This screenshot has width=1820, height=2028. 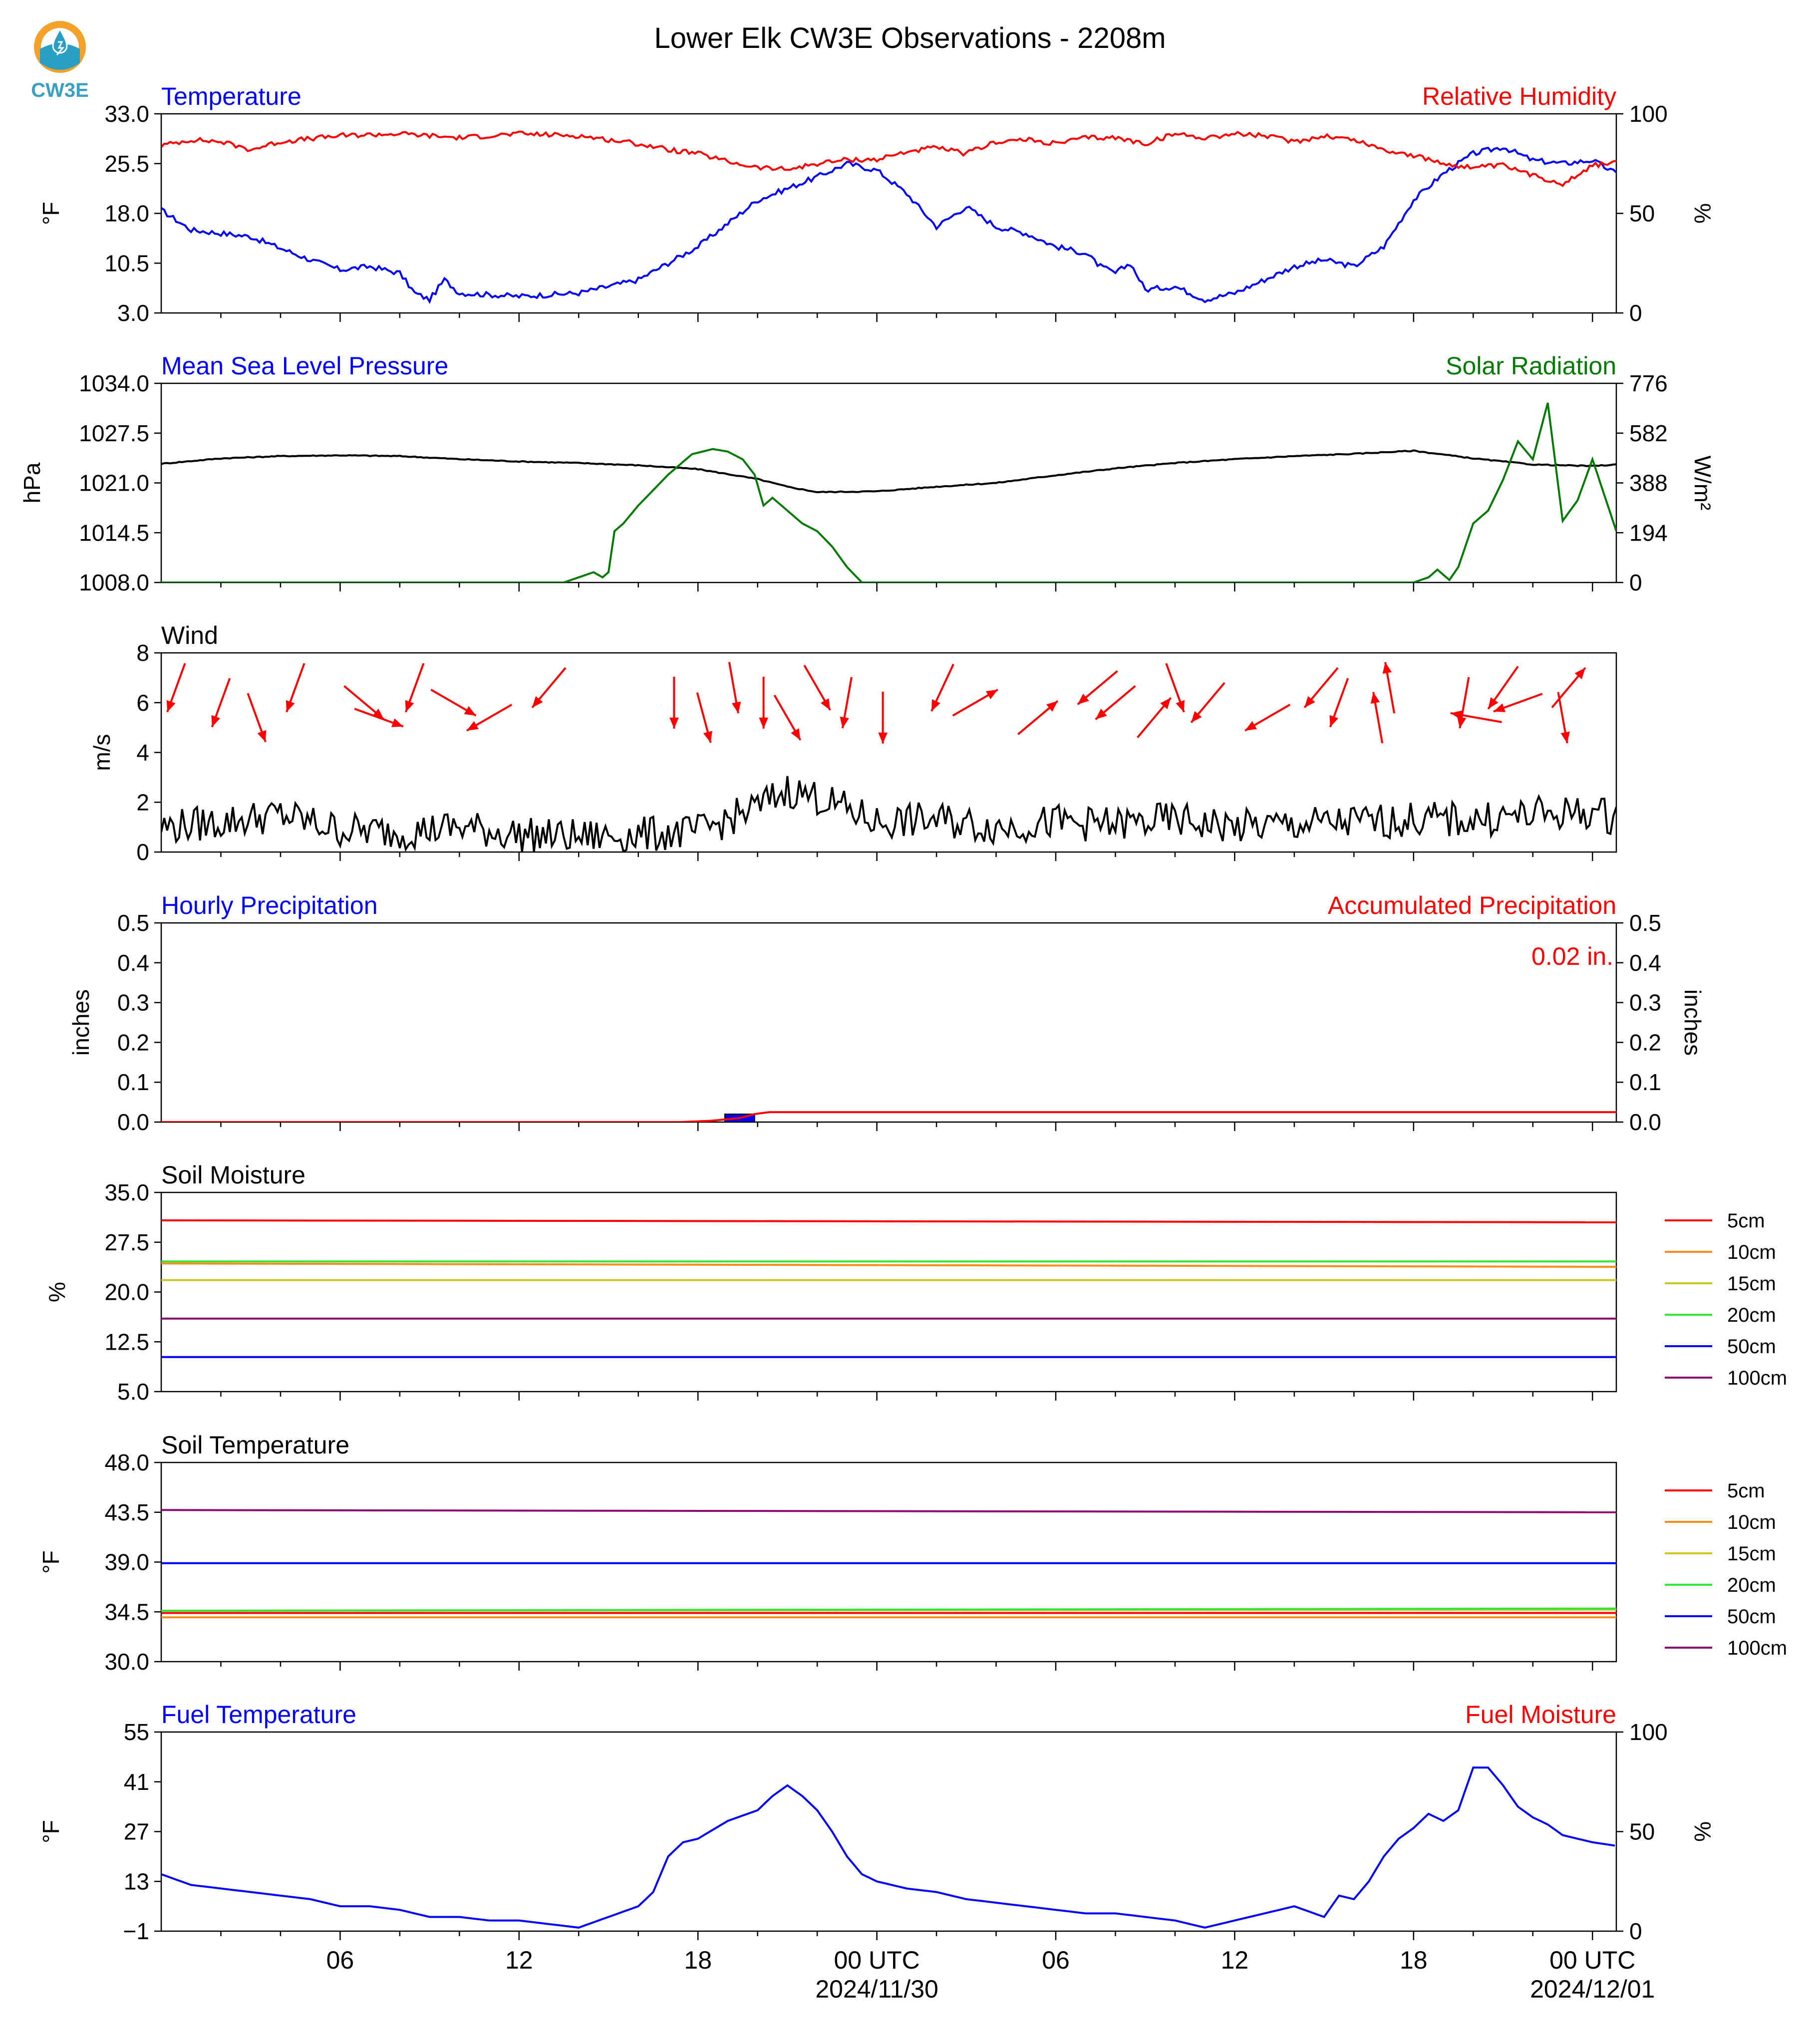 I want to click on y-tick-label-left: 13, so click(x=136, y=1881).